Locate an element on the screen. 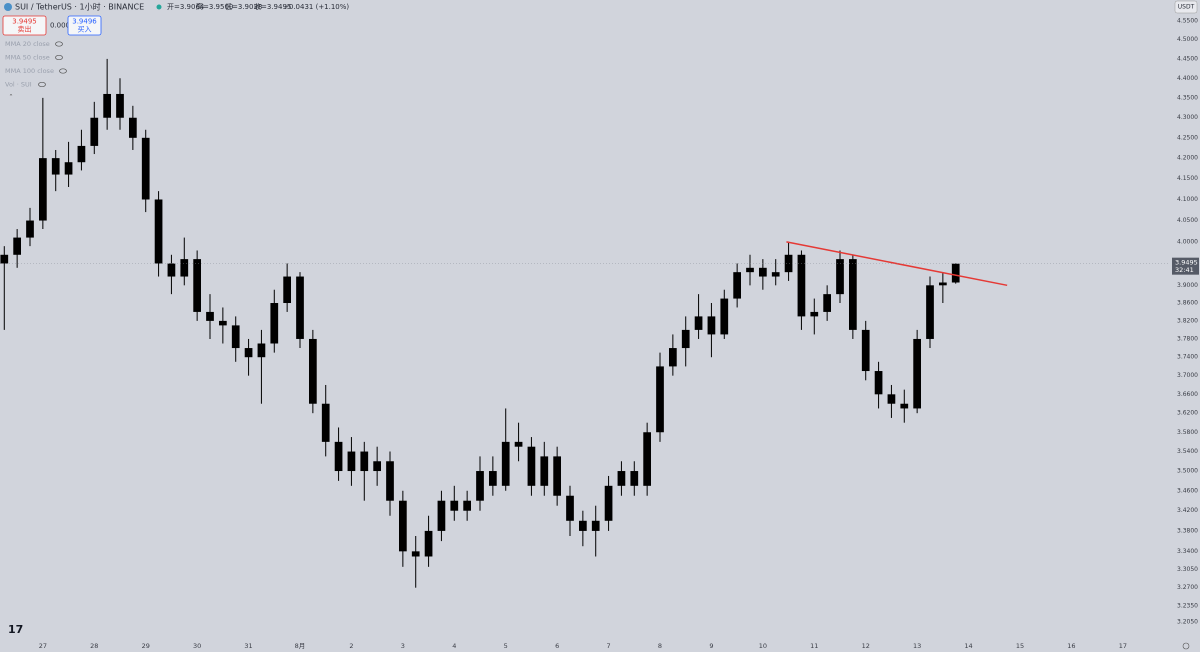 The height and width of the screenshot is (652, 1200). indicator-label: Vol · SUI is located at coordinates (18, 85).